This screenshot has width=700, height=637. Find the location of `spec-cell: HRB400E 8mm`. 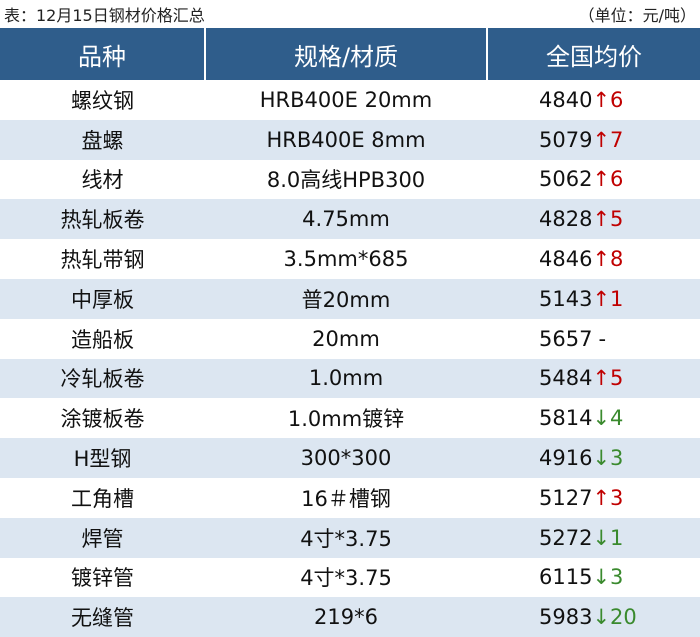

spec-cell: HRB400E 8mm is located at coordinates (346, 139).